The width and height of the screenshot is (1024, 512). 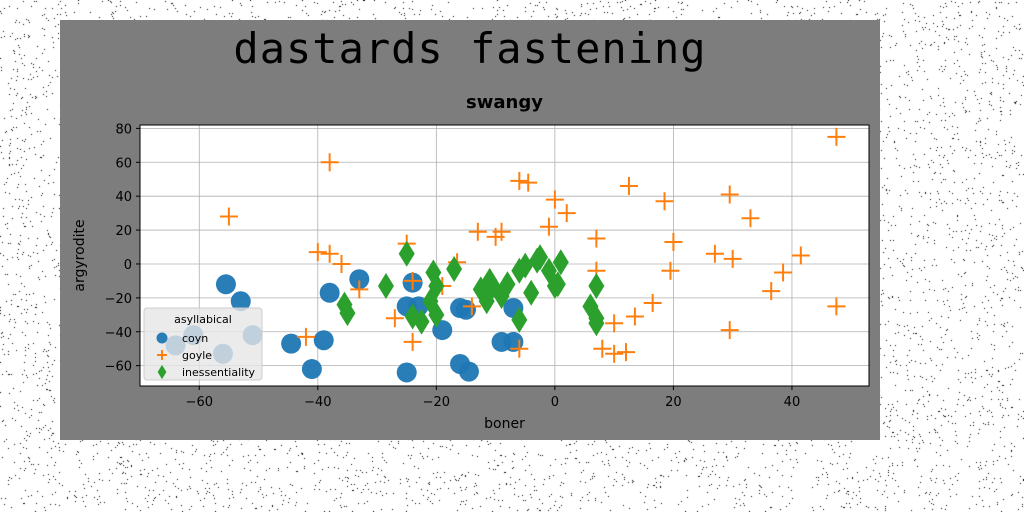 I want to click on legend-label-goyle: goyle, so click(x=197, y=355).